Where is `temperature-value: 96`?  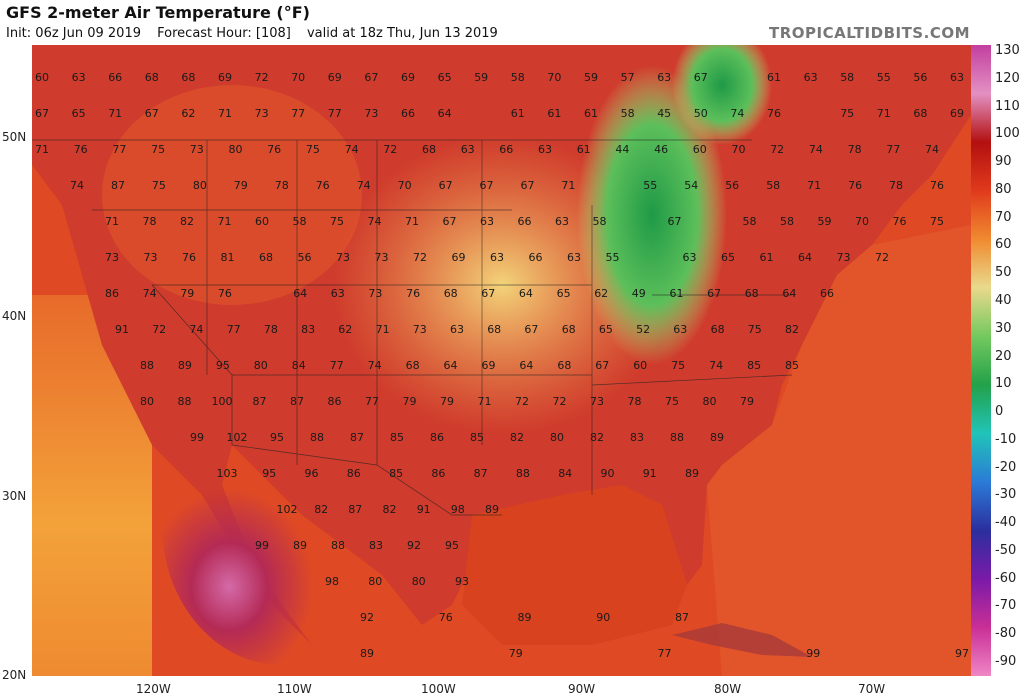
temperature-value: 96 is located at coordinates (312, 473).